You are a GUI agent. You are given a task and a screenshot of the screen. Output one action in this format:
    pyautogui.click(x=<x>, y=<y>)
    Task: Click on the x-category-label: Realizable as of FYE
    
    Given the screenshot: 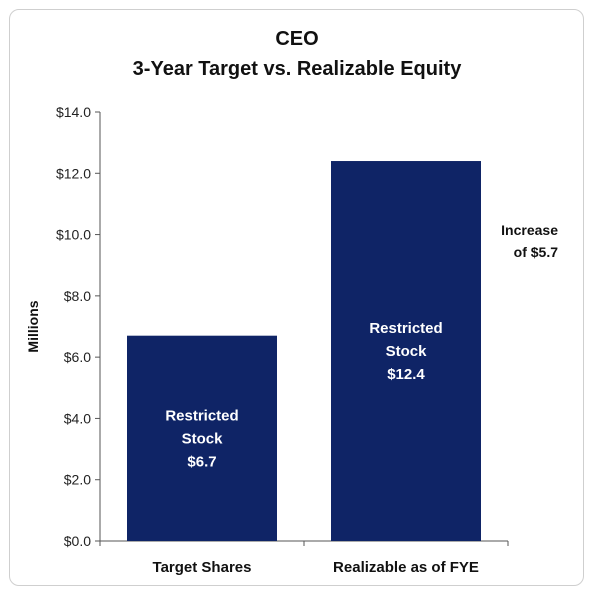 What is the action you would take?
    pyautogui.click(x=406, y=567)
    